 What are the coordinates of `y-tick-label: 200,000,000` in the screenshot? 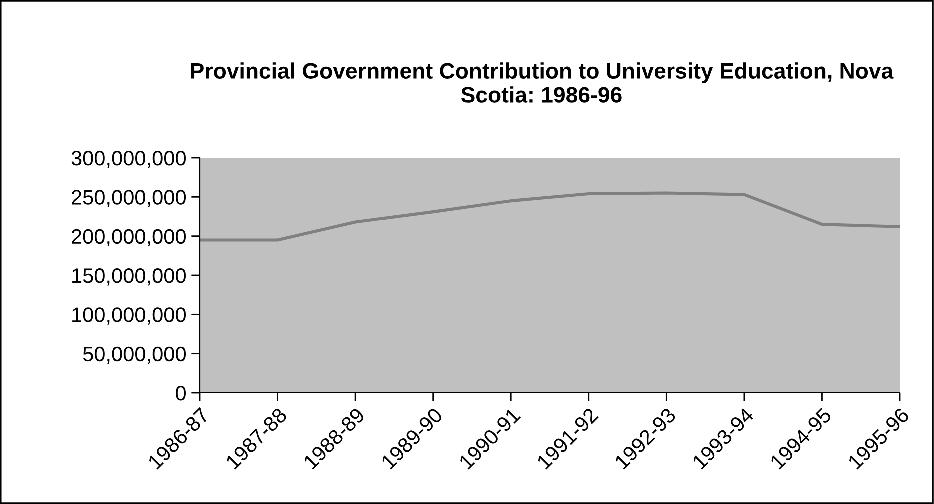 It's located at (129, 238).